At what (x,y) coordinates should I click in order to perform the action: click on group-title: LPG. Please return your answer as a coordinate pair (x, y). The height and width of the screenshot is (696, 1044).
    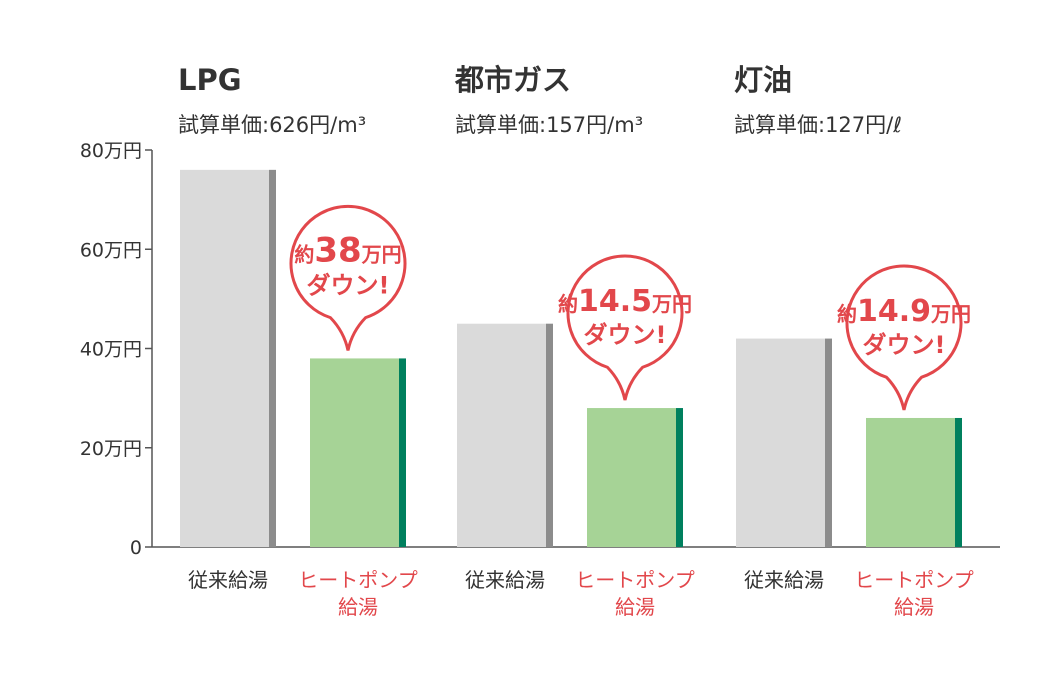
    Looking at the image, I should click on (210, 80).